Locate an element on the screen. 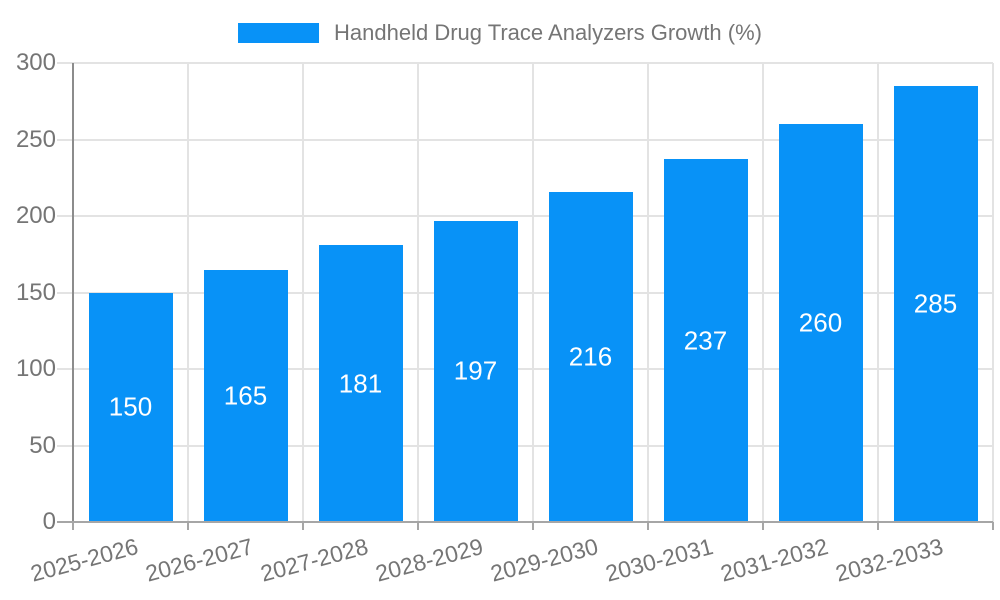 The image size is (1000, 600). bar: 181 is located at coordinates (360, 383).